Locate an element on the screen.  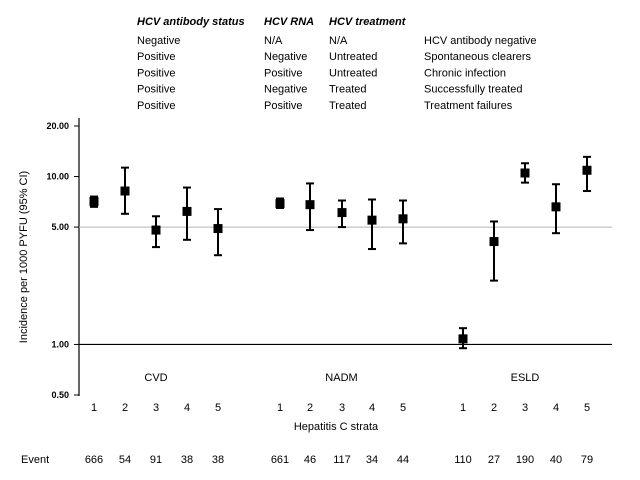
x-tick-label-cvd-1: 1 is located at coordinates (94, 408).